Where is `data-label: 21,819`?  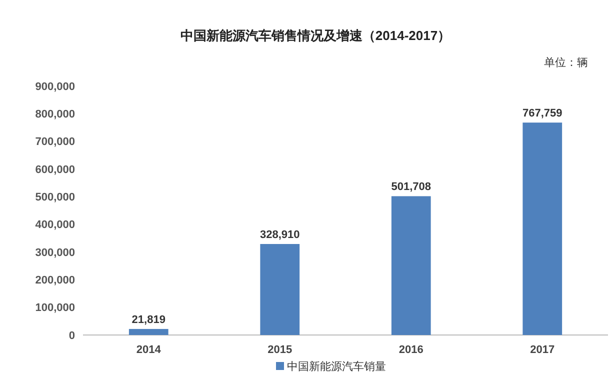
data-label: 21,819 is located at coordinates (149, 320).